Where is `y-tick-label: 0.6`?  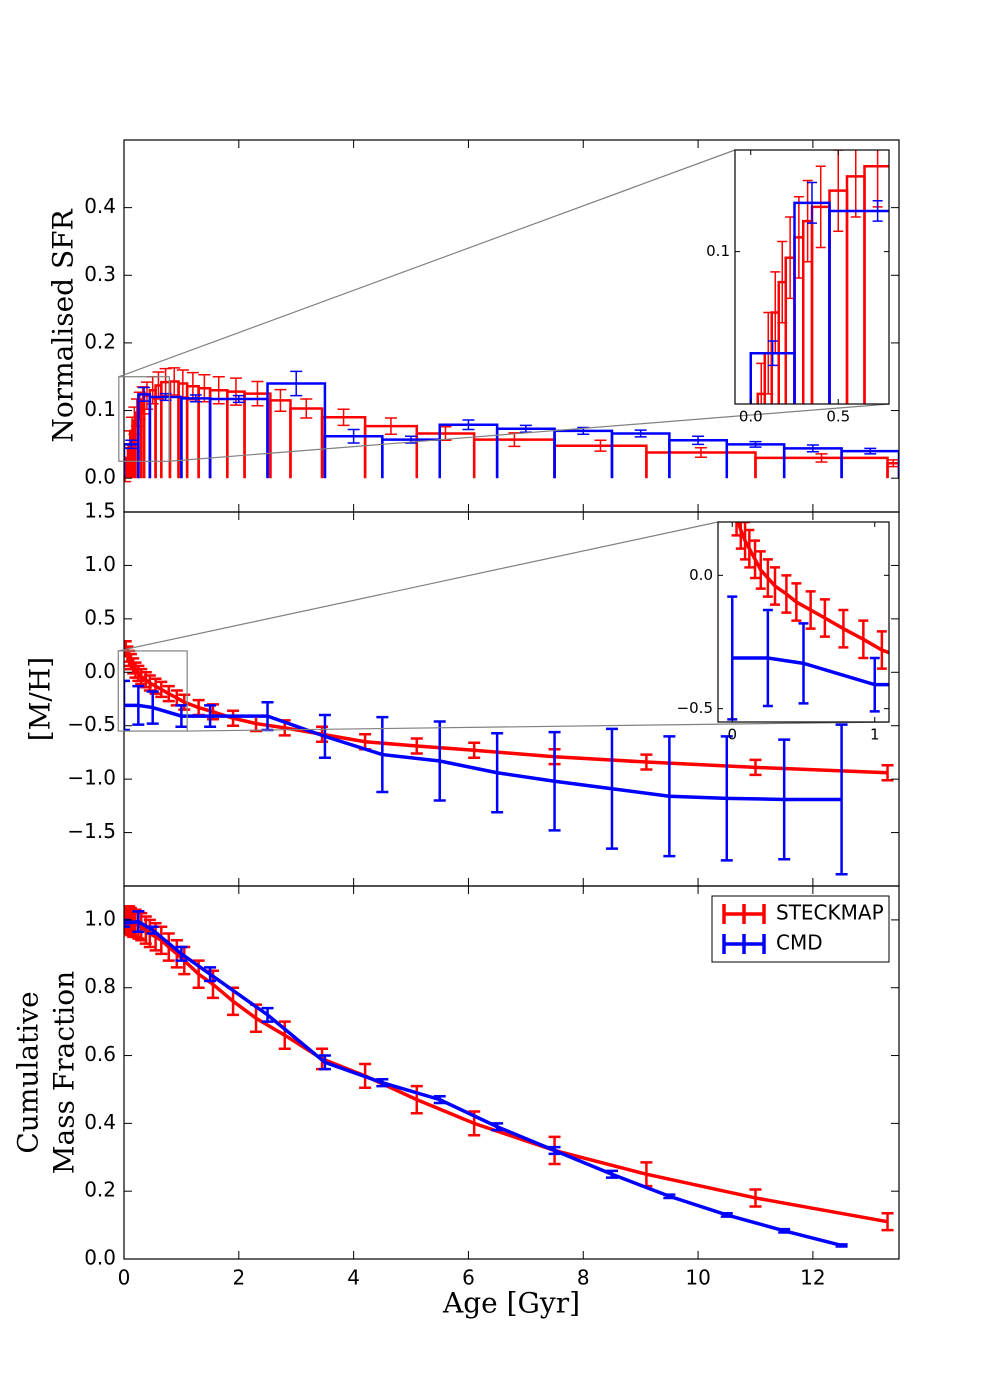
y-tick-label: 0.6 is located at coordinates (100, 1054).